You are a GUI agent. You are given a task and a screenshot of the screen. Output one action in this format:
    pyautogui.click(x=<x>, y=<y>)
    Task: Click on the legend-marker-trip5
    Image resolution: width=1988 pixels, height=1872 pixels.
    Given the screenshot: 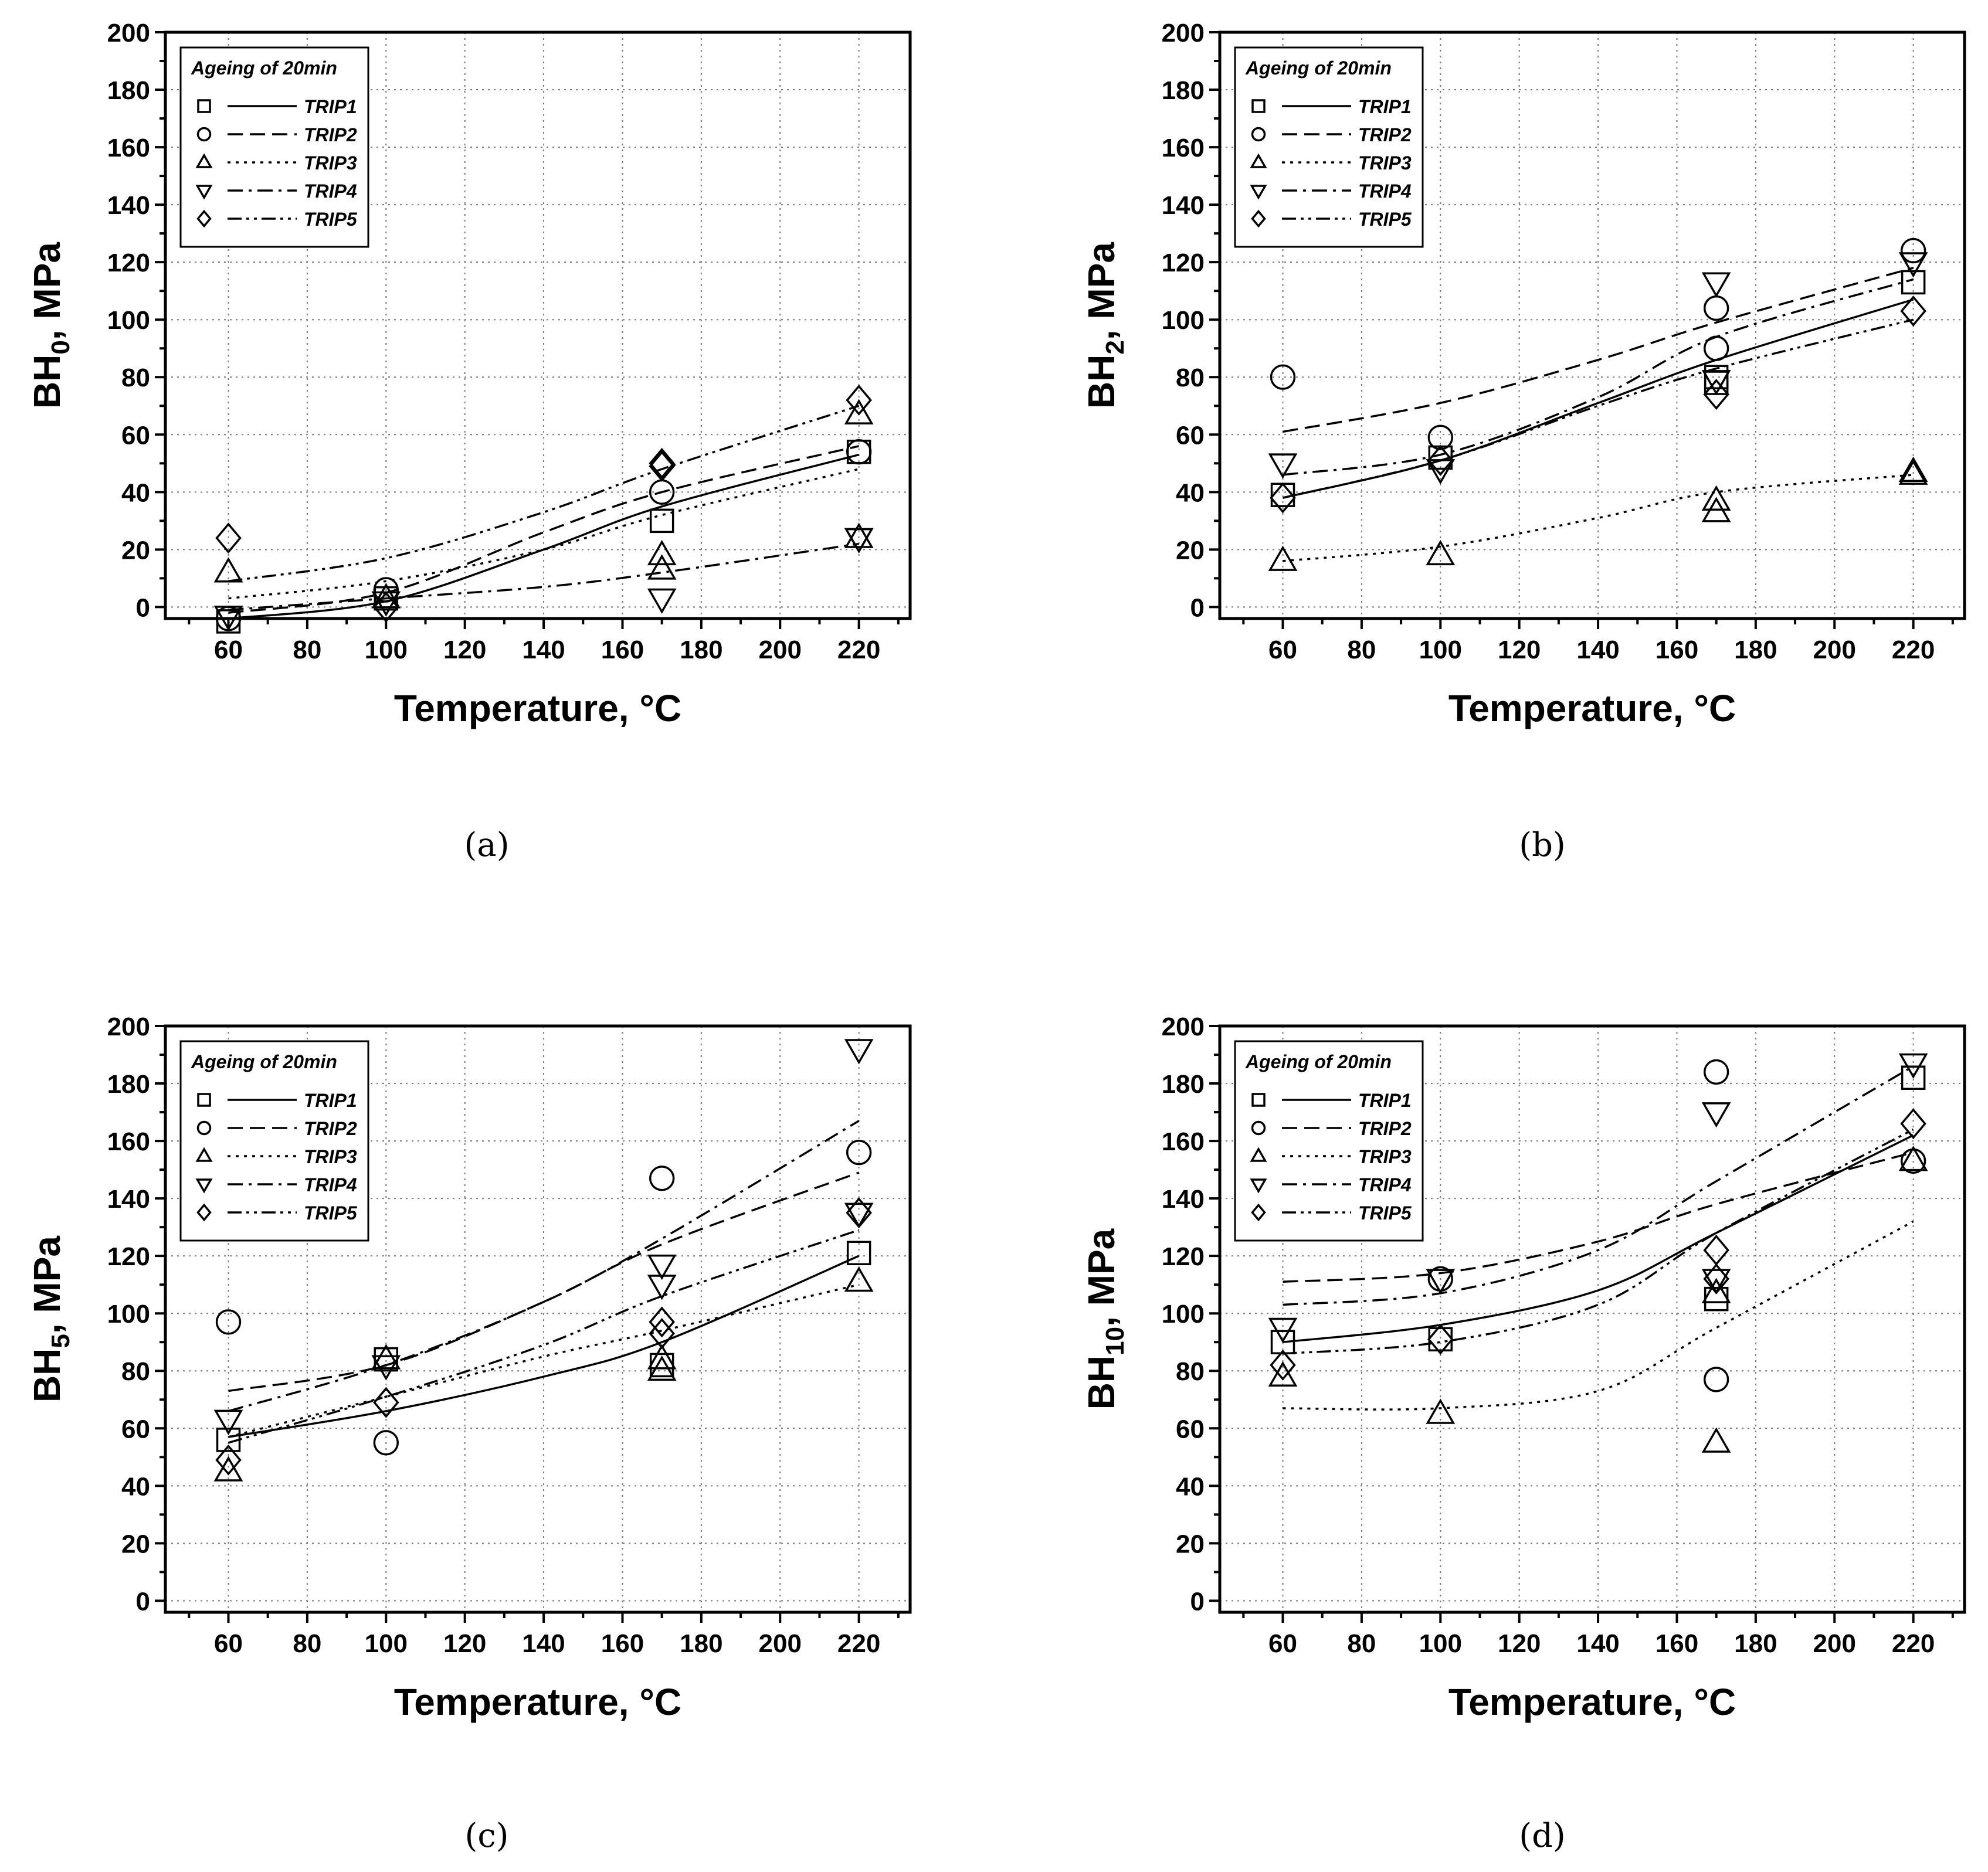 What is the action you would take?
    pyautogui.click(x=204, y=219)
    